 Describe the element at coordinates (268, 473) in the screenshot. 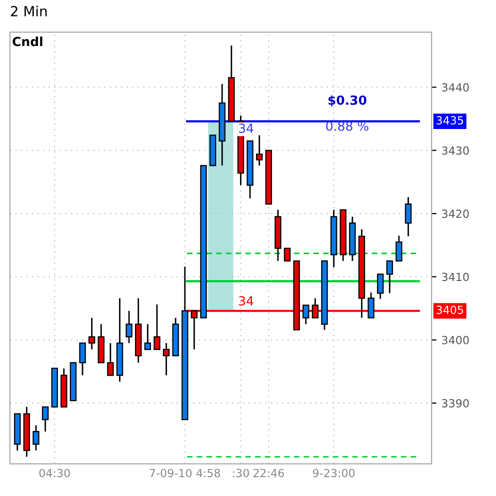

I see `x-tick-label: 22:46` at that location.